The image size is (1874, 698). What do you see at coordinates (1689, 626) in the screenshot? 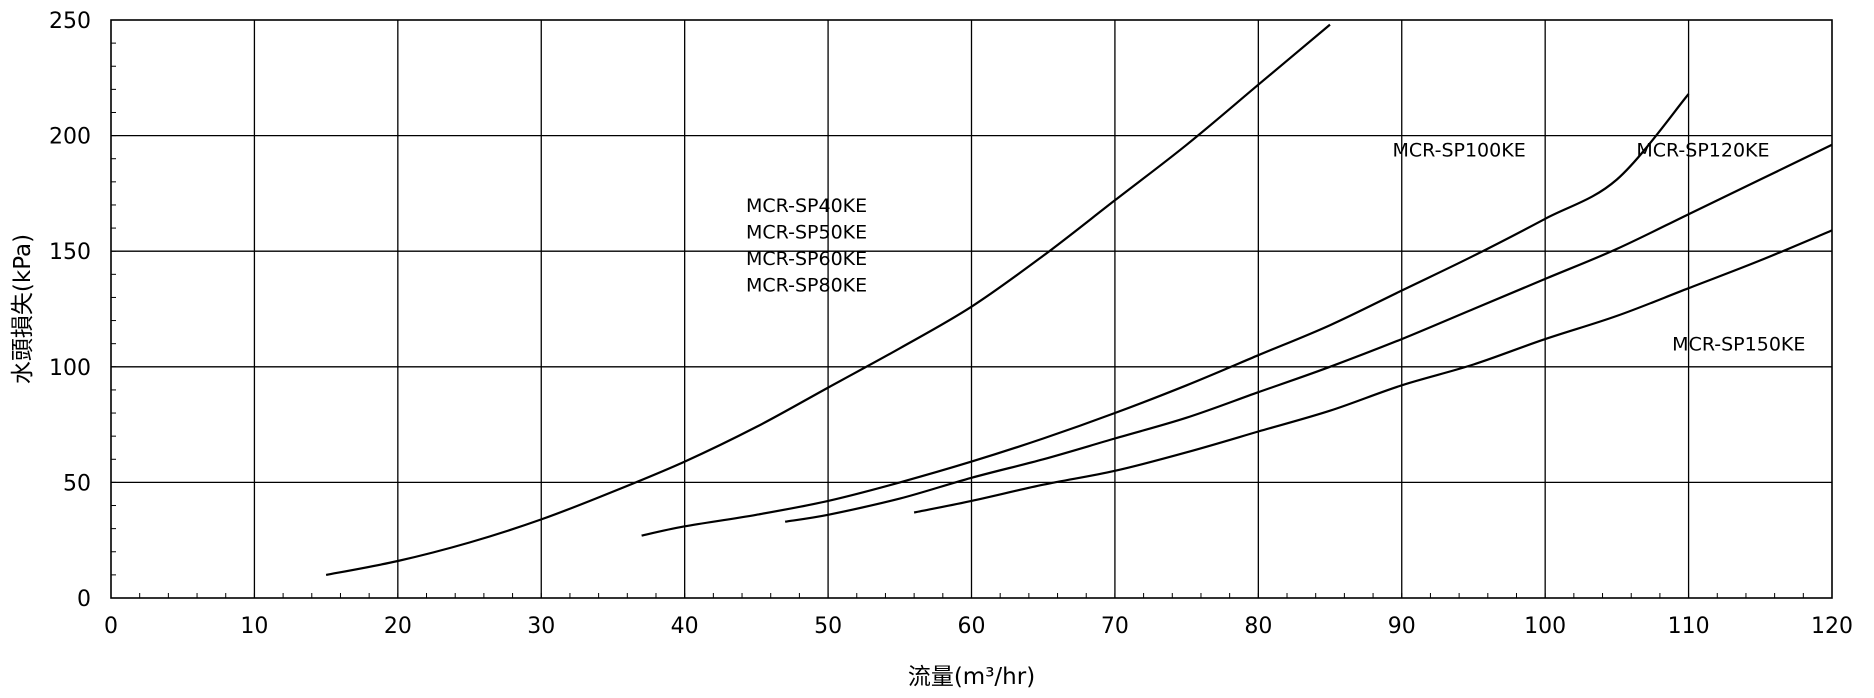
I see `x-tick-label: 110` at bounding box center [1689, 626].